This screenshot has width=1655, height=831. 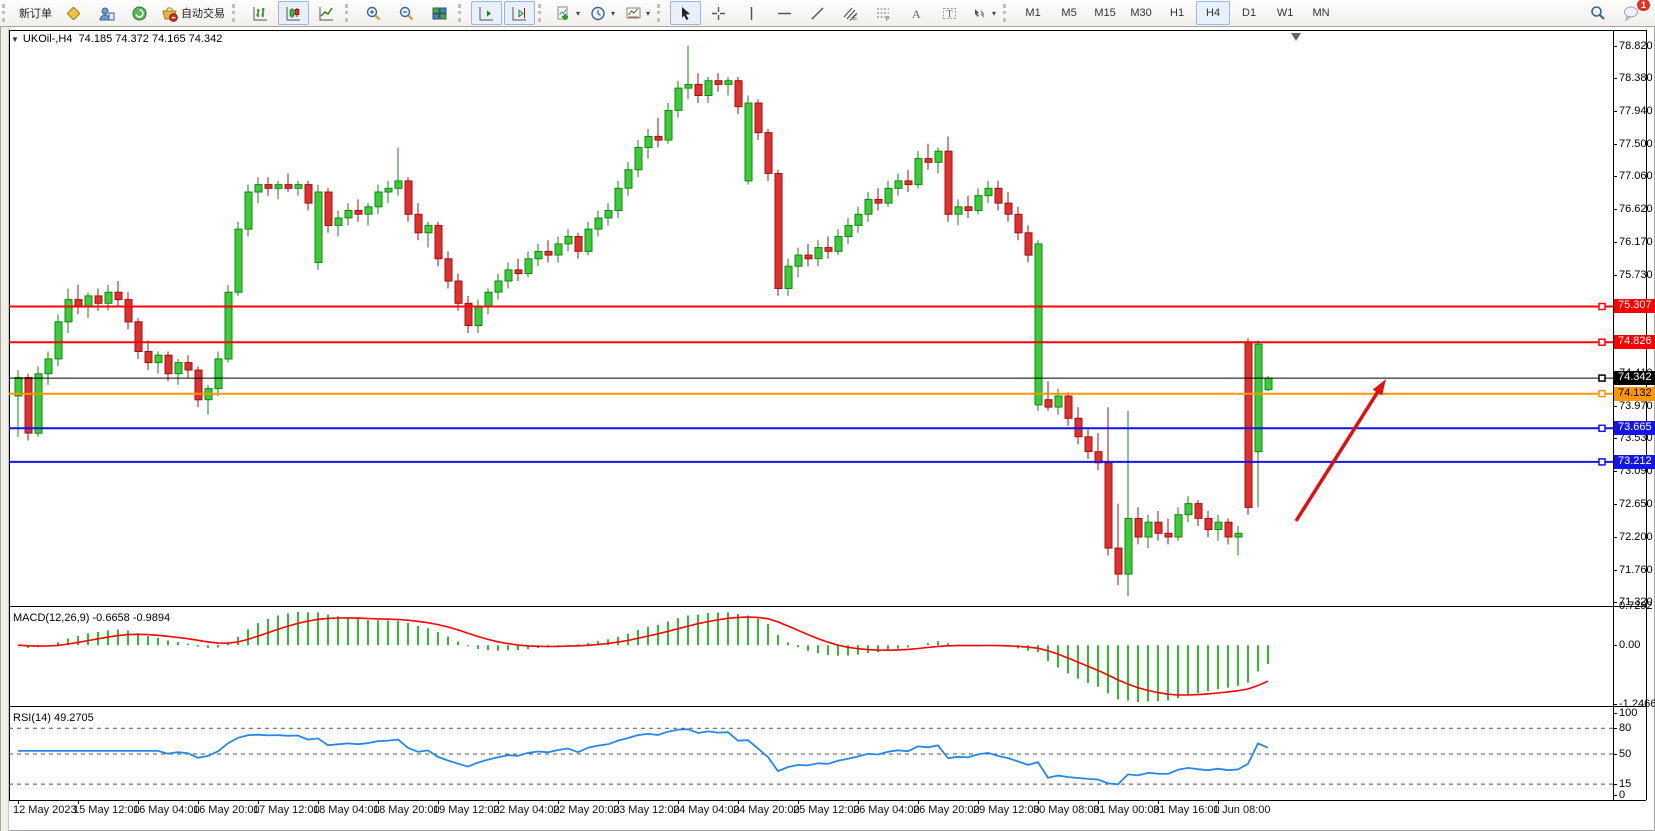 I want to click on chart-frame-left, so click(x=9, y=415).